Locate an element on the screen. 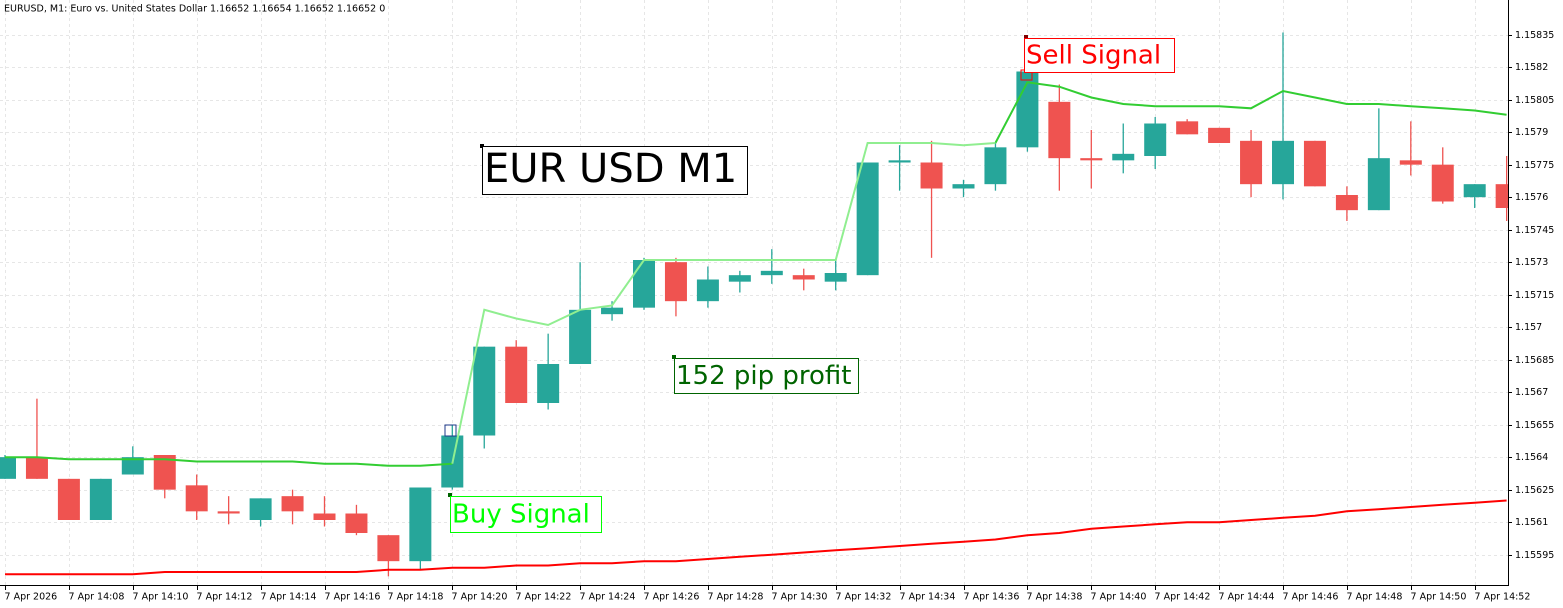 Image resolution: width=1563 pixels, height=608 pixels. x-tick-label: 7 Apr 2026 is located at coordinates (31, 597).